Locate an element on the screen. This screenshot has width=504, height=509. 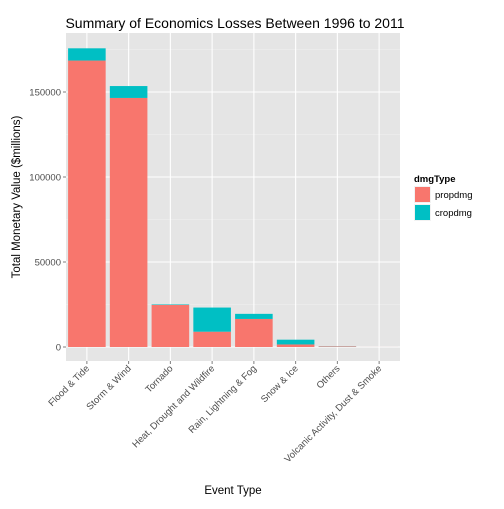
legend-label-propdmg: propdmg is located at coordinates (454, 195).